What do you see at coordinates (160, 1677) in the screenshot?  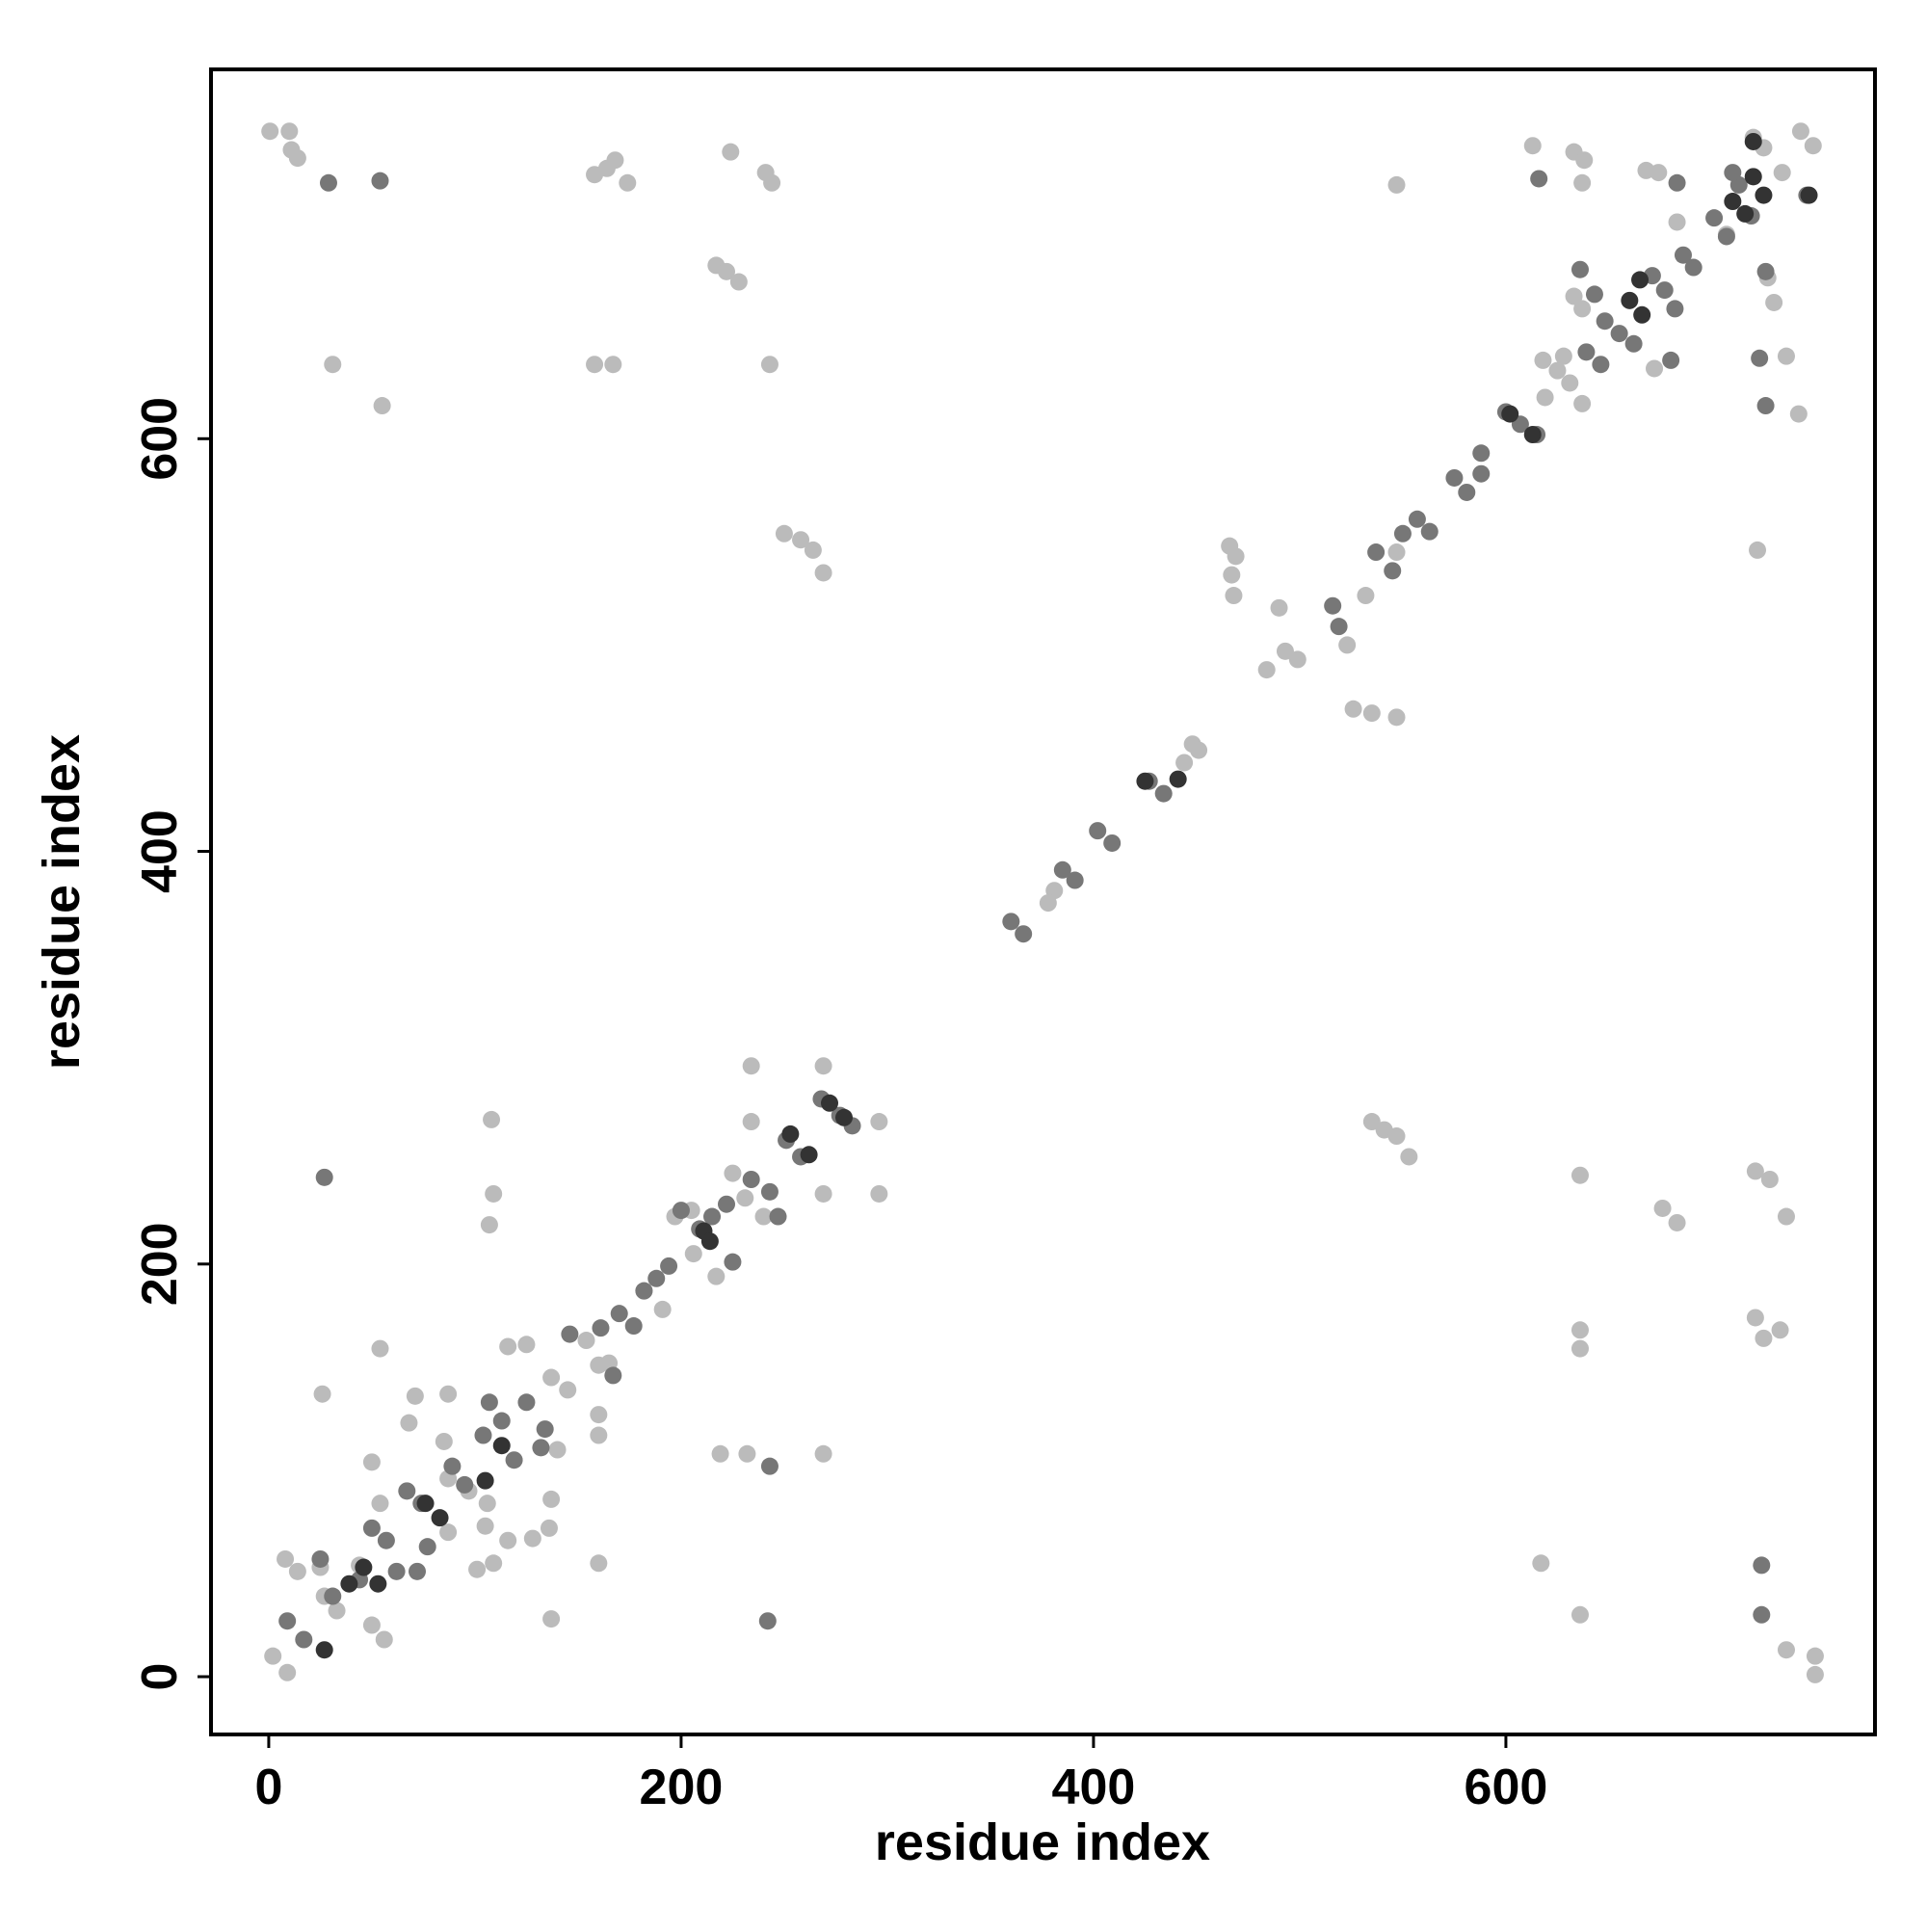 I see `y-tick-label: 0` at bounding box center [160, 1677].